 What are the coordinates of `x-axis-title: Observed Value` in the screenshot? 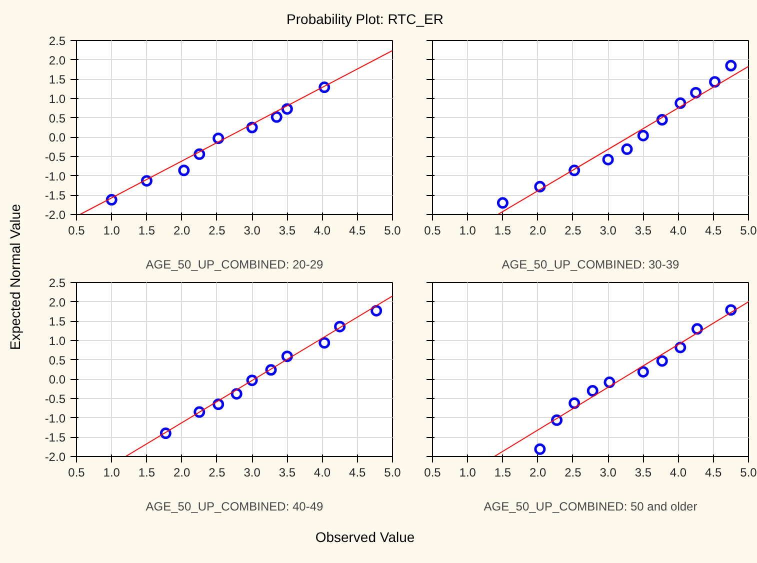 It's located at (365, 537).